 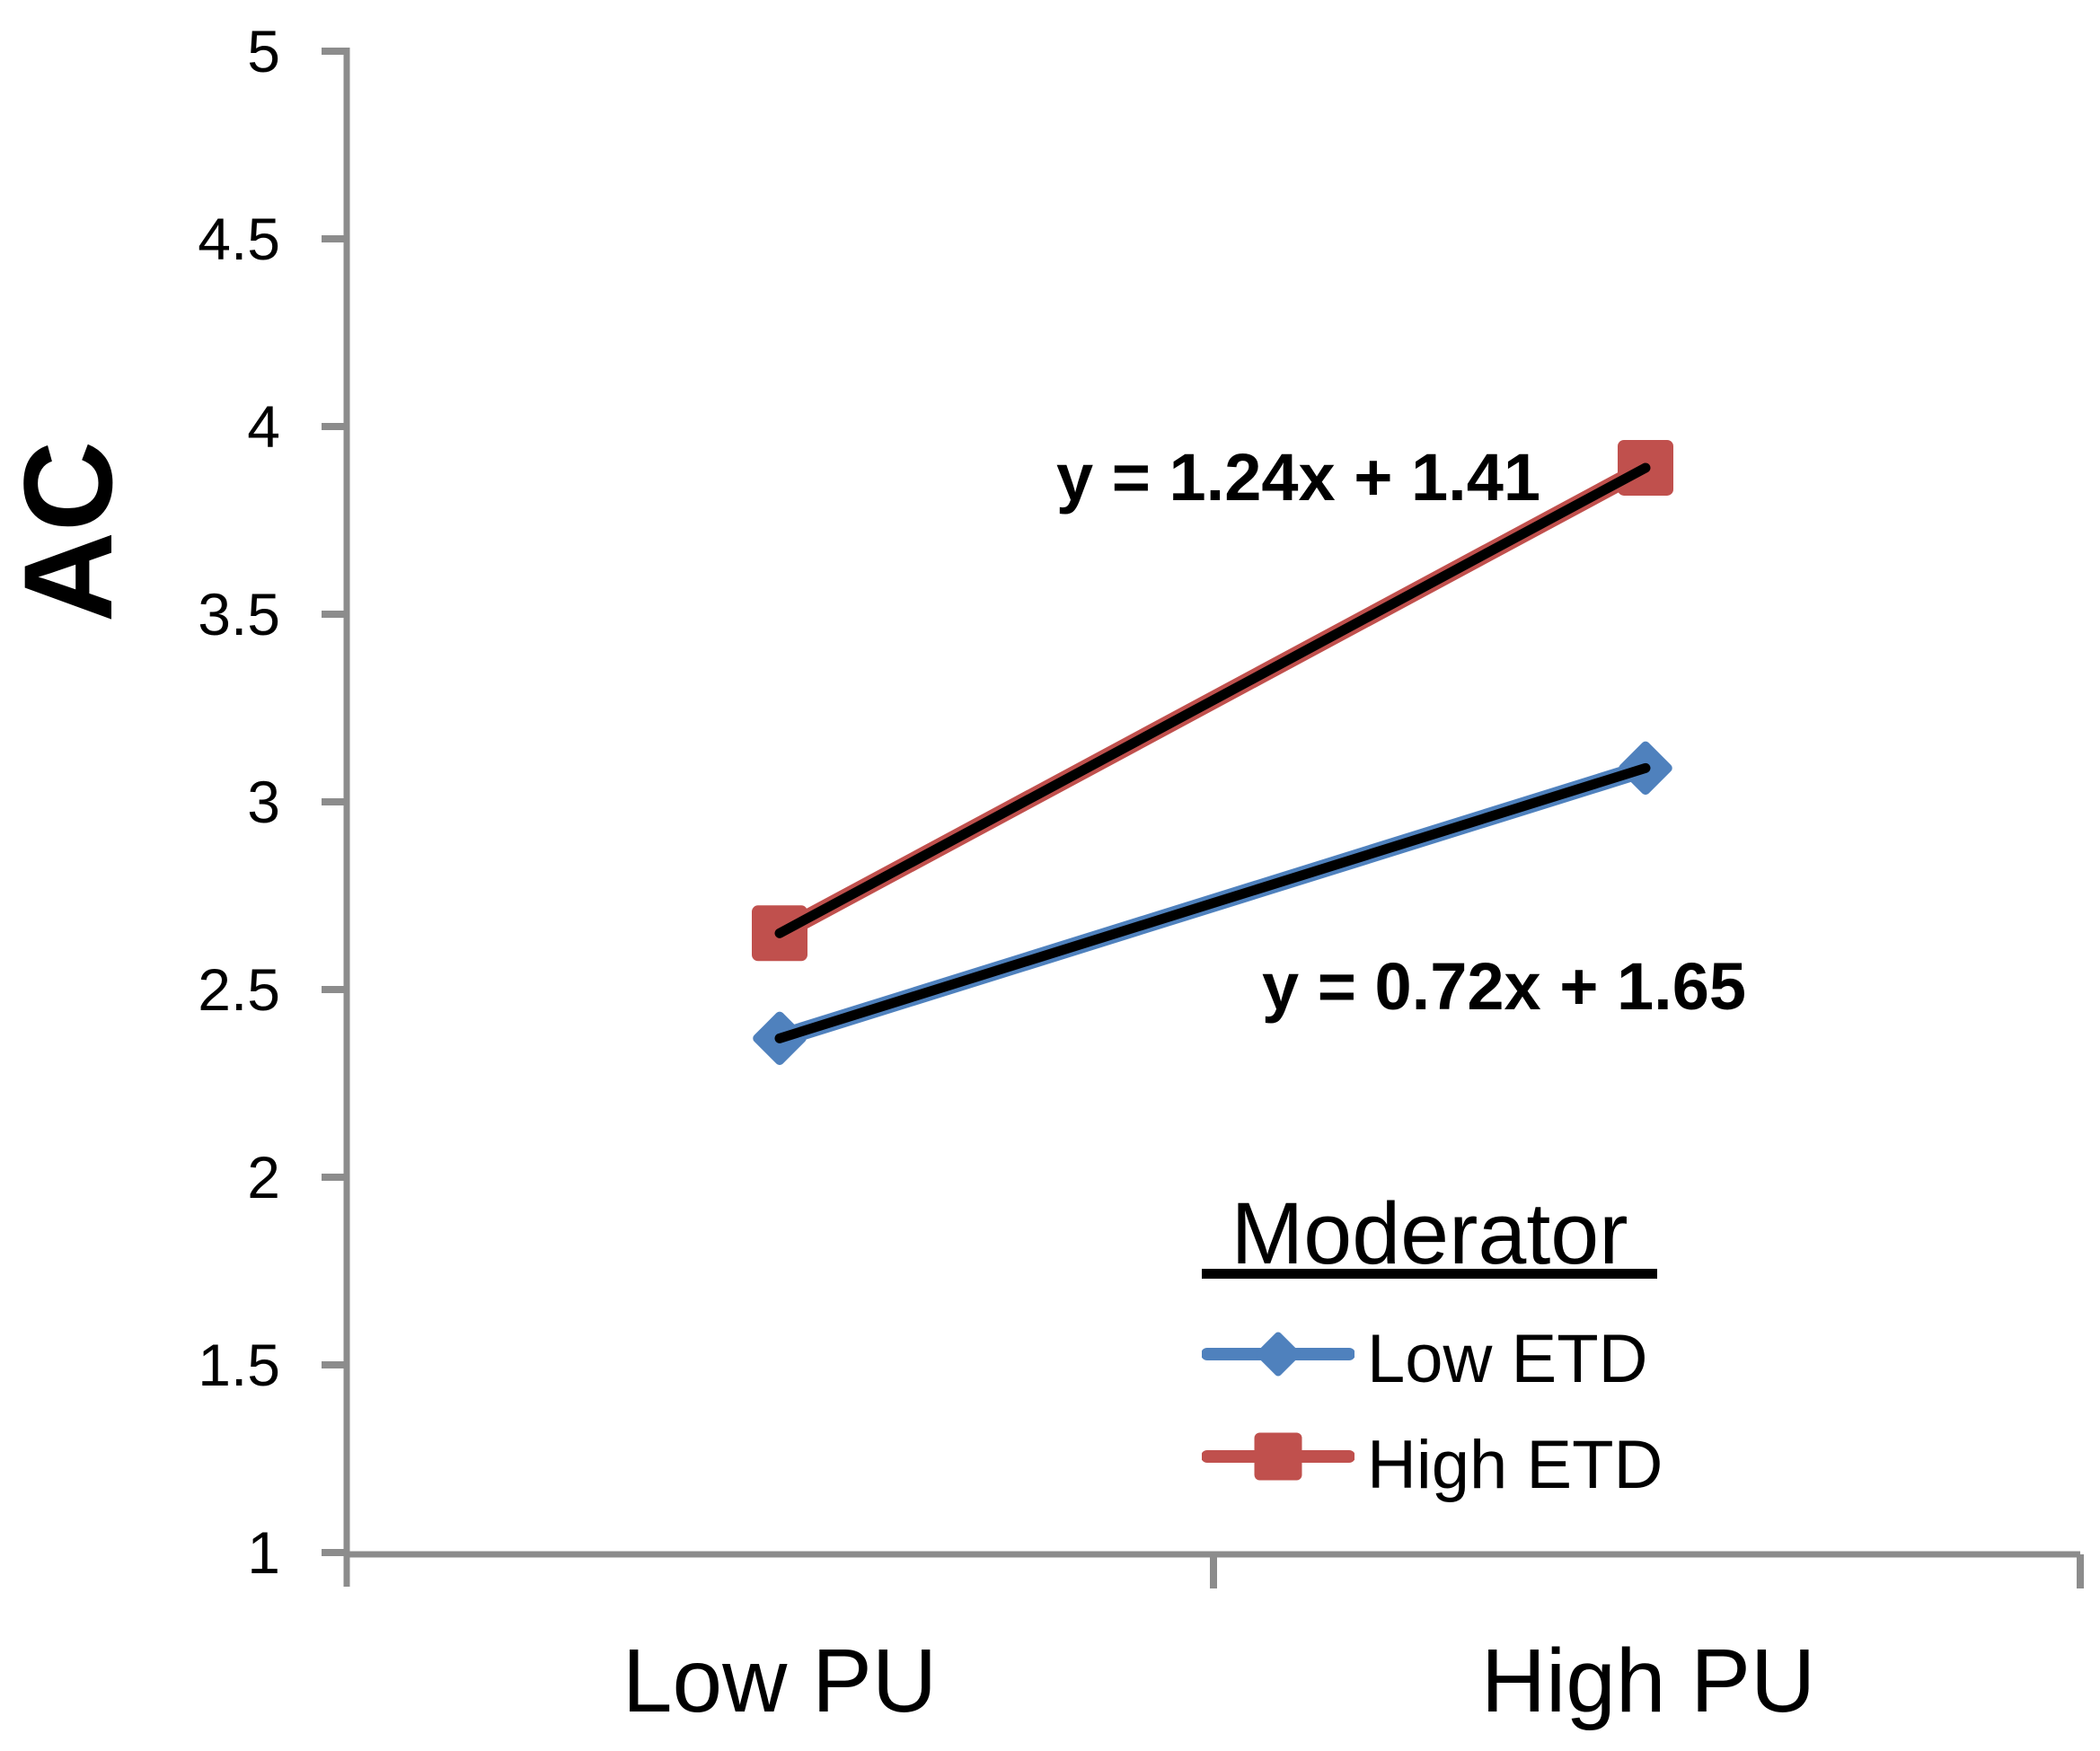 I want to click on y-tick-label-3: 3, so click(x=263, y=802).